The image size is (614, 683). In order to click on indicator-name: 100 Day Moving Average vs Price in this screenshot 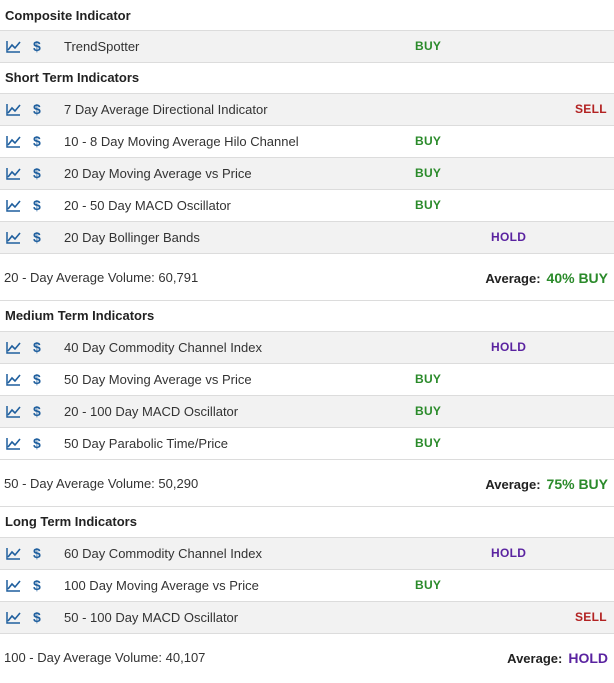, I will do `click(161, 585)`.